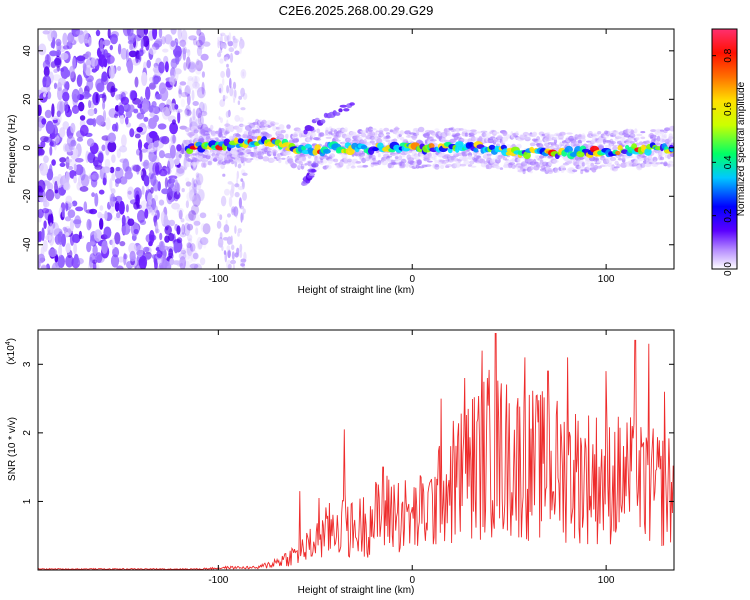 The height and width of the screenshot is (600, 750). I want to click on colorbar-tick-label: 0.0, so click(728, 269).